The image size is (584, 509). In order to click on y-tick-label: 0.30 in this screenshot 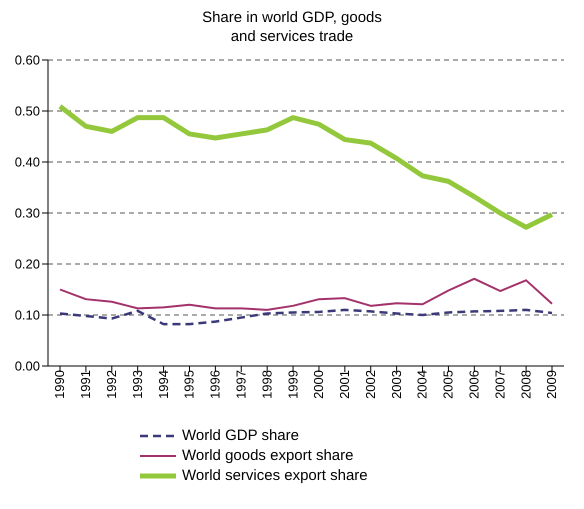, I will do `click(27, 213)`.